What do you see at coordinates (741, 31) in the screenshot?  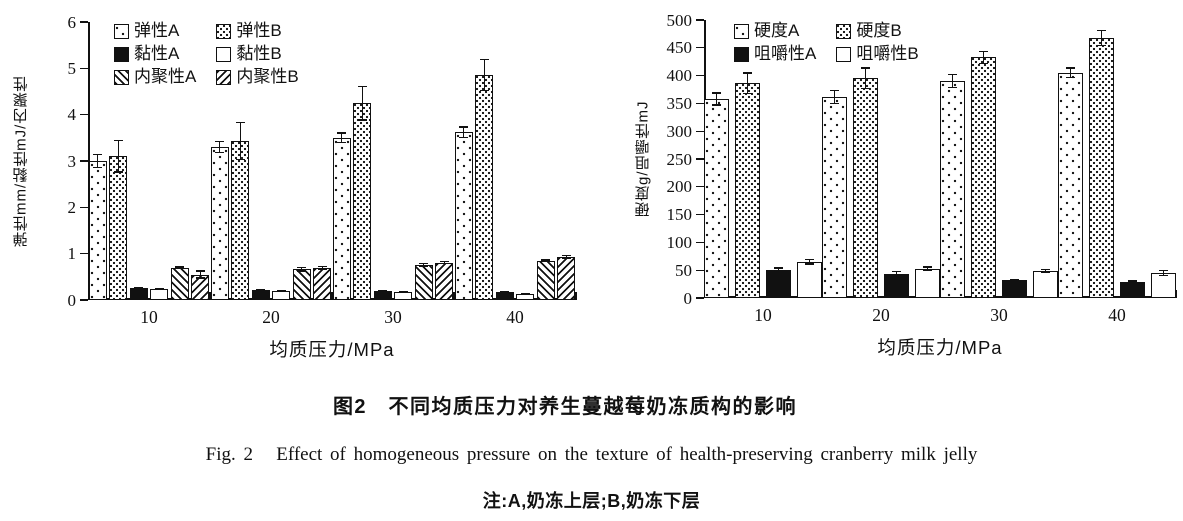 I see `legend-swatch-dots-sparse-icon` at bounding box center [741, 31].